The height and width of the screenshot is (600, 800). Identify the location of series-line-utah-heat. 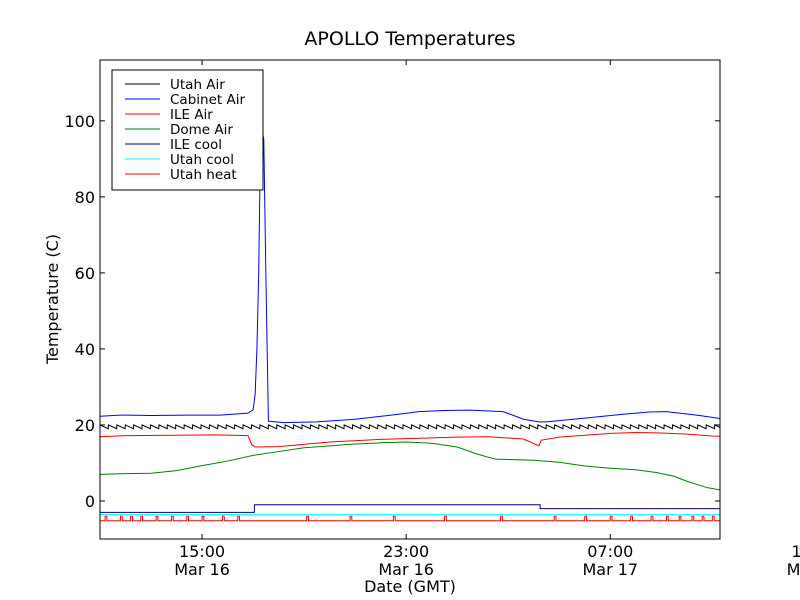
(410, 518).